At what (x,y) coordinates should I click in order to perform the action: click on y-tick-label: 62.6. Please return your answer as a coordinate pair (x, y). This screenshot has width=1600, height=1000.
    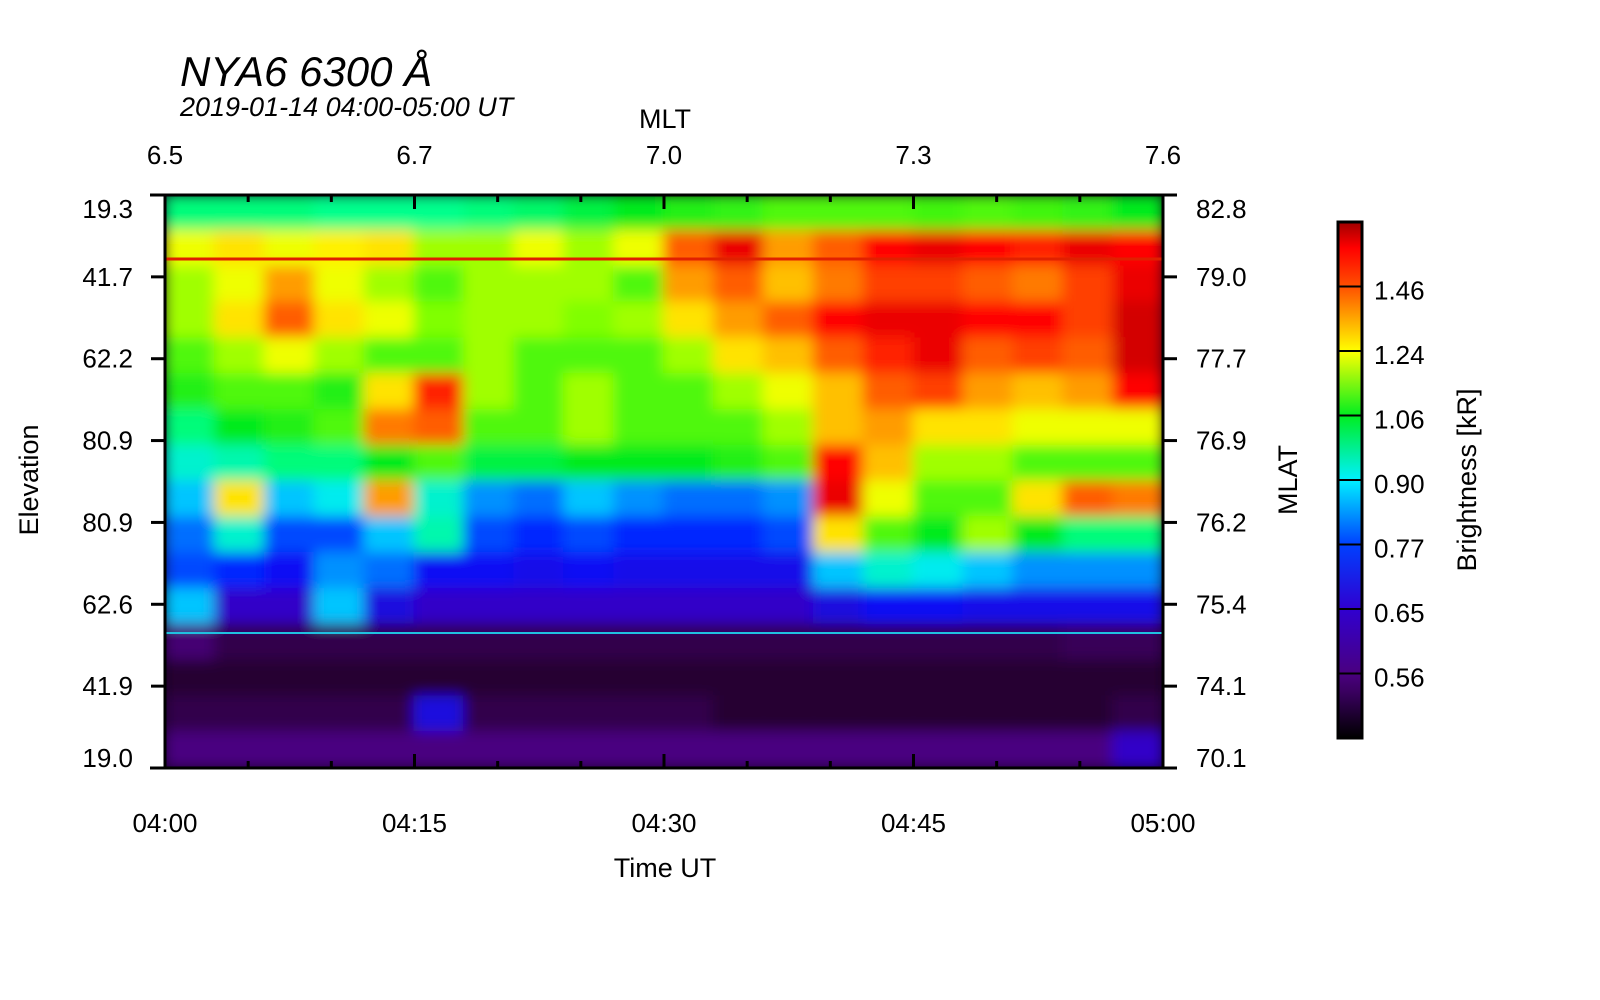
    Looking at the image, I should click on (107, 604).